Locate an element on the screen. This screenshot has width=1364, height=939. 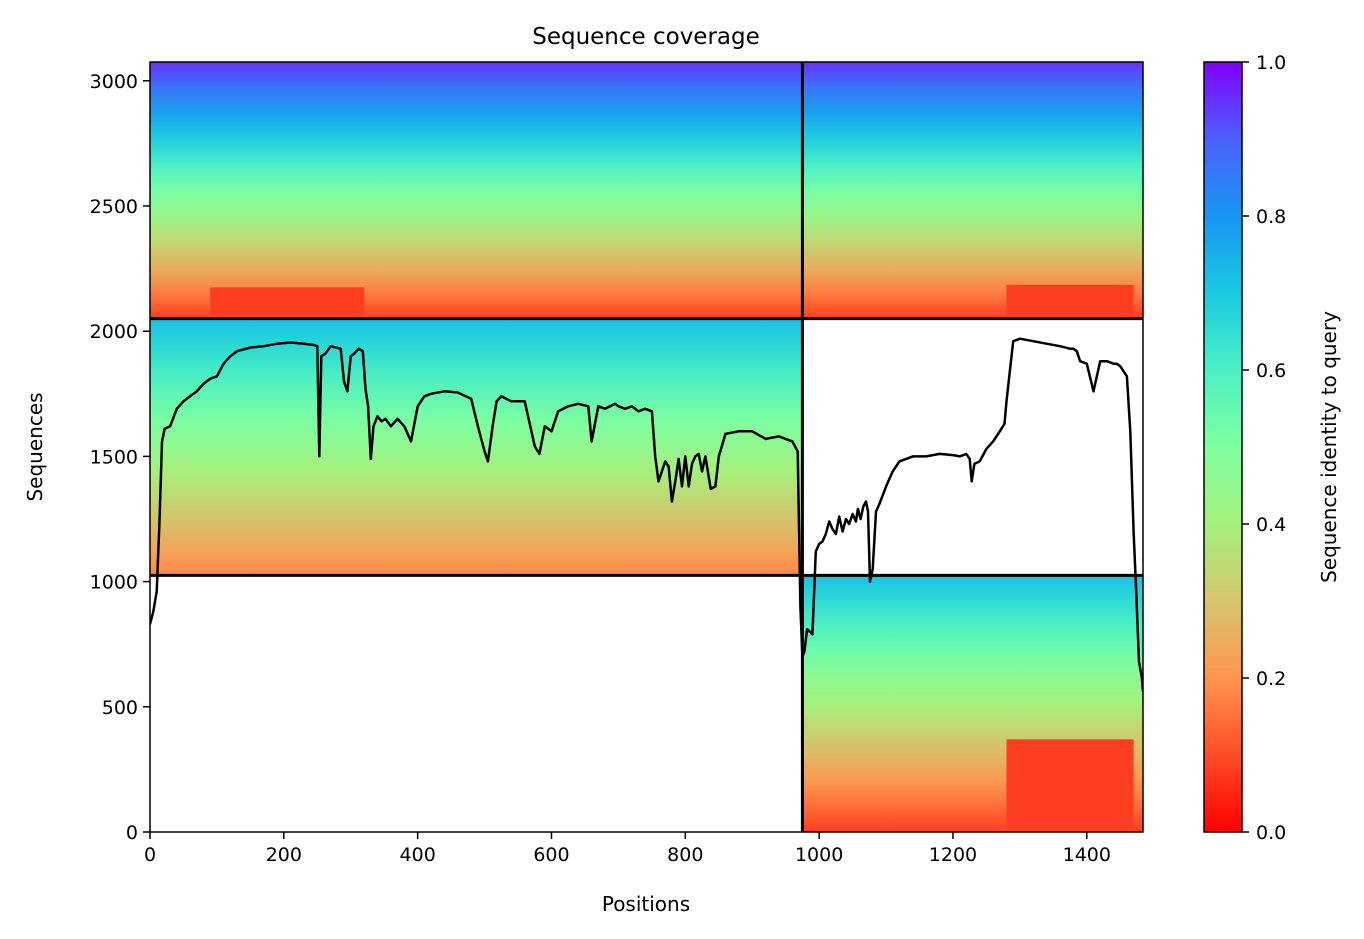
block-top-right-low-identity-region is located at coordinates (1070, 301).